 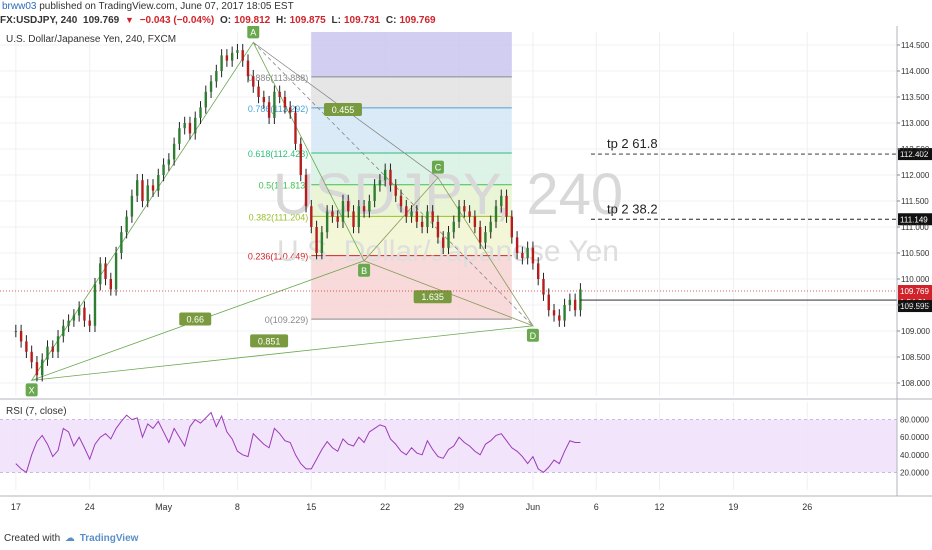 I want to click on target-price-badge, so click(x=915, y=219).